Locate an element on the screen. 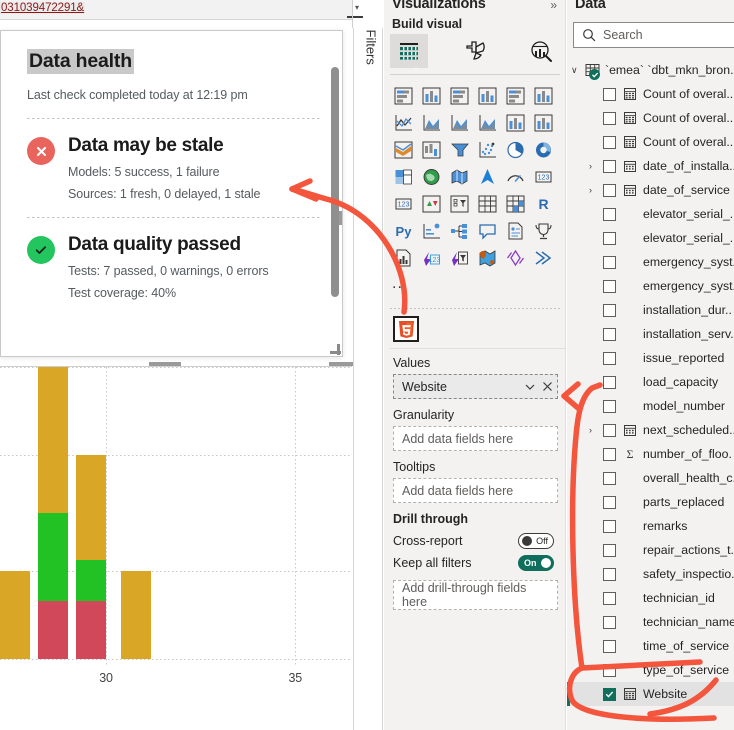  format-tab is located at coordinates (475, 51).